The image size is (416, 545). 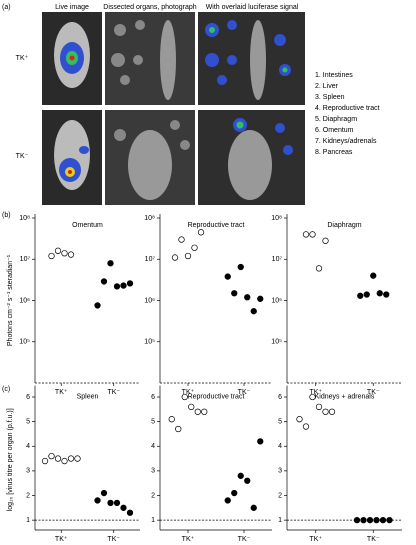 I want to click on y-axis-label: Photons cm⁻² s⁻¹ steradian⁻¹, so click(x=10, y=300).